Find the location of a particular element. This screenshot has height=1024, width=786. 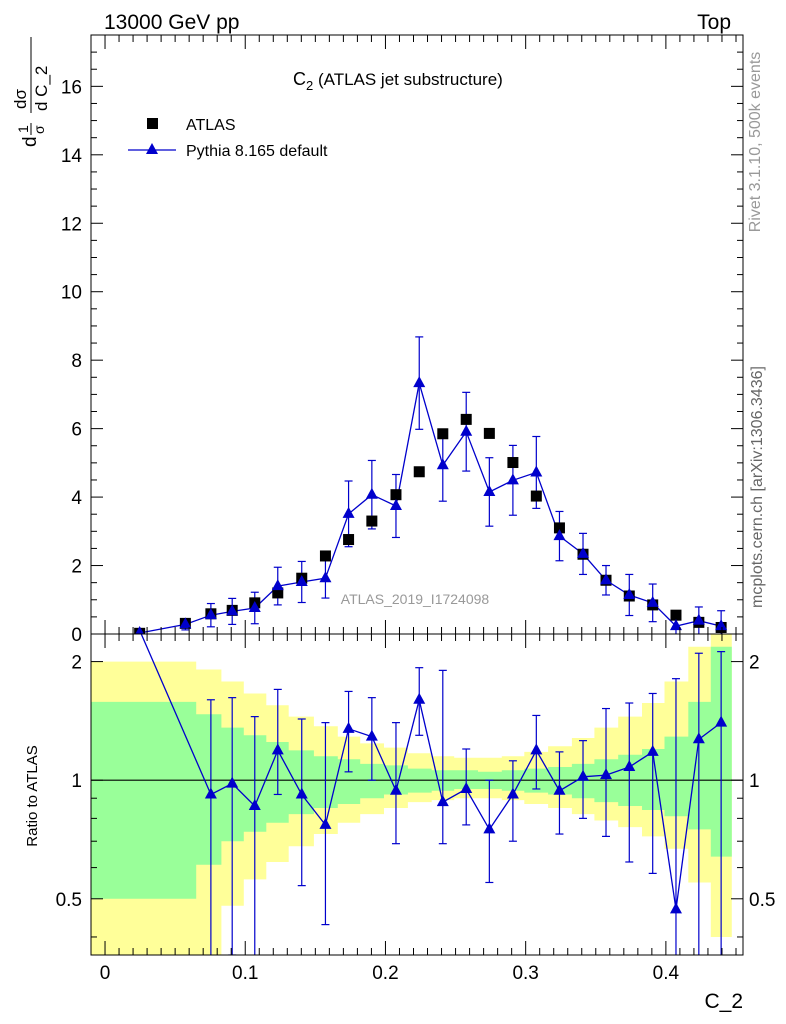

ratio-xtick-label: 0.3 is located at coordinates (525, 973).